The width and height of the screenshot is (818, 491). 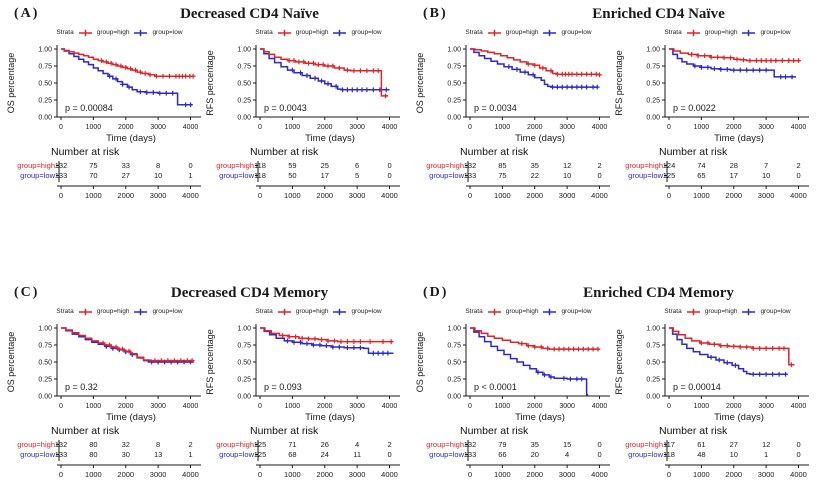 What do you see at coordinates (27, 13) in the screenshot?
I see `panel-label: (A)` at bounding box center [27, 13].